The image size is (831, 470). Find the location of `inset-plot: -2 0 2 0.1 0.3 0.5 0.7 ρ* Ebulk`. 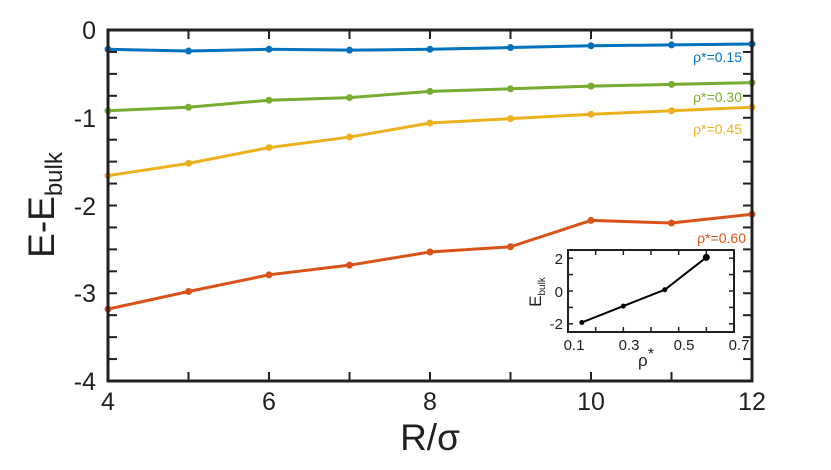

inset-plot: -2 0 2 0.1 0.3 0.5 0.7 ρ* Ebulk is located at coordinates (638, 309).